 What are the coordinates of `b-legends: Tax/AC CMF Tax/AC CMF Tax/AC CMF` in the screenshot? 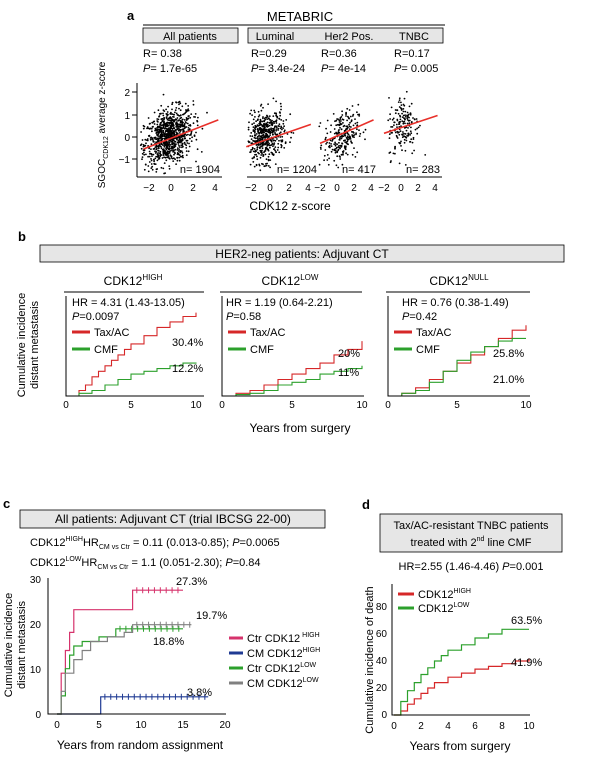 It's located at (262, 341).